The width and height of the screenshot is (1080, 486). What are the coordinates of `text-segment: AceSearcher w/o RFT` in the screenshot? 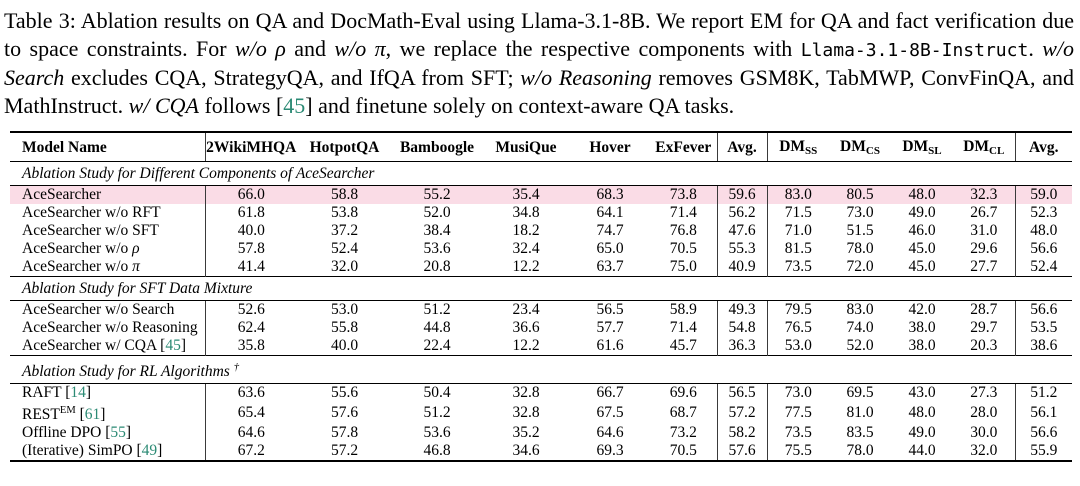 It's located at (91, 212).